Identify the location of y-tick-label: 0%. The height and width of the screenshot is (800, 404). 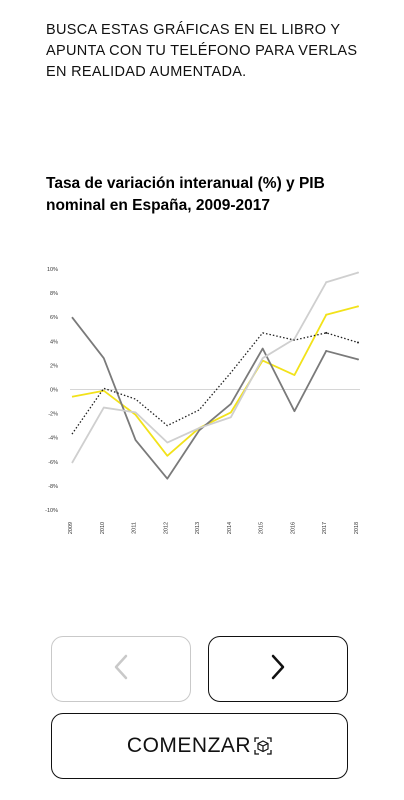
(54, 391).